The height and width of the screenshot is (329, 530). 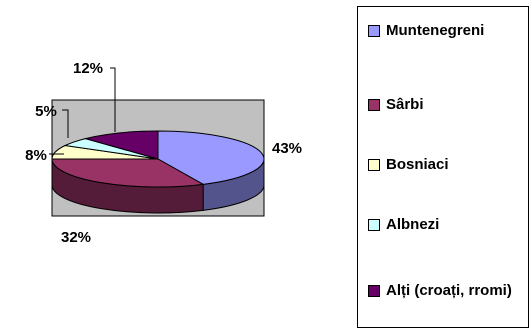 I want to click on legend-item-sarbi: Sârbi, so click(x=447, y=105).